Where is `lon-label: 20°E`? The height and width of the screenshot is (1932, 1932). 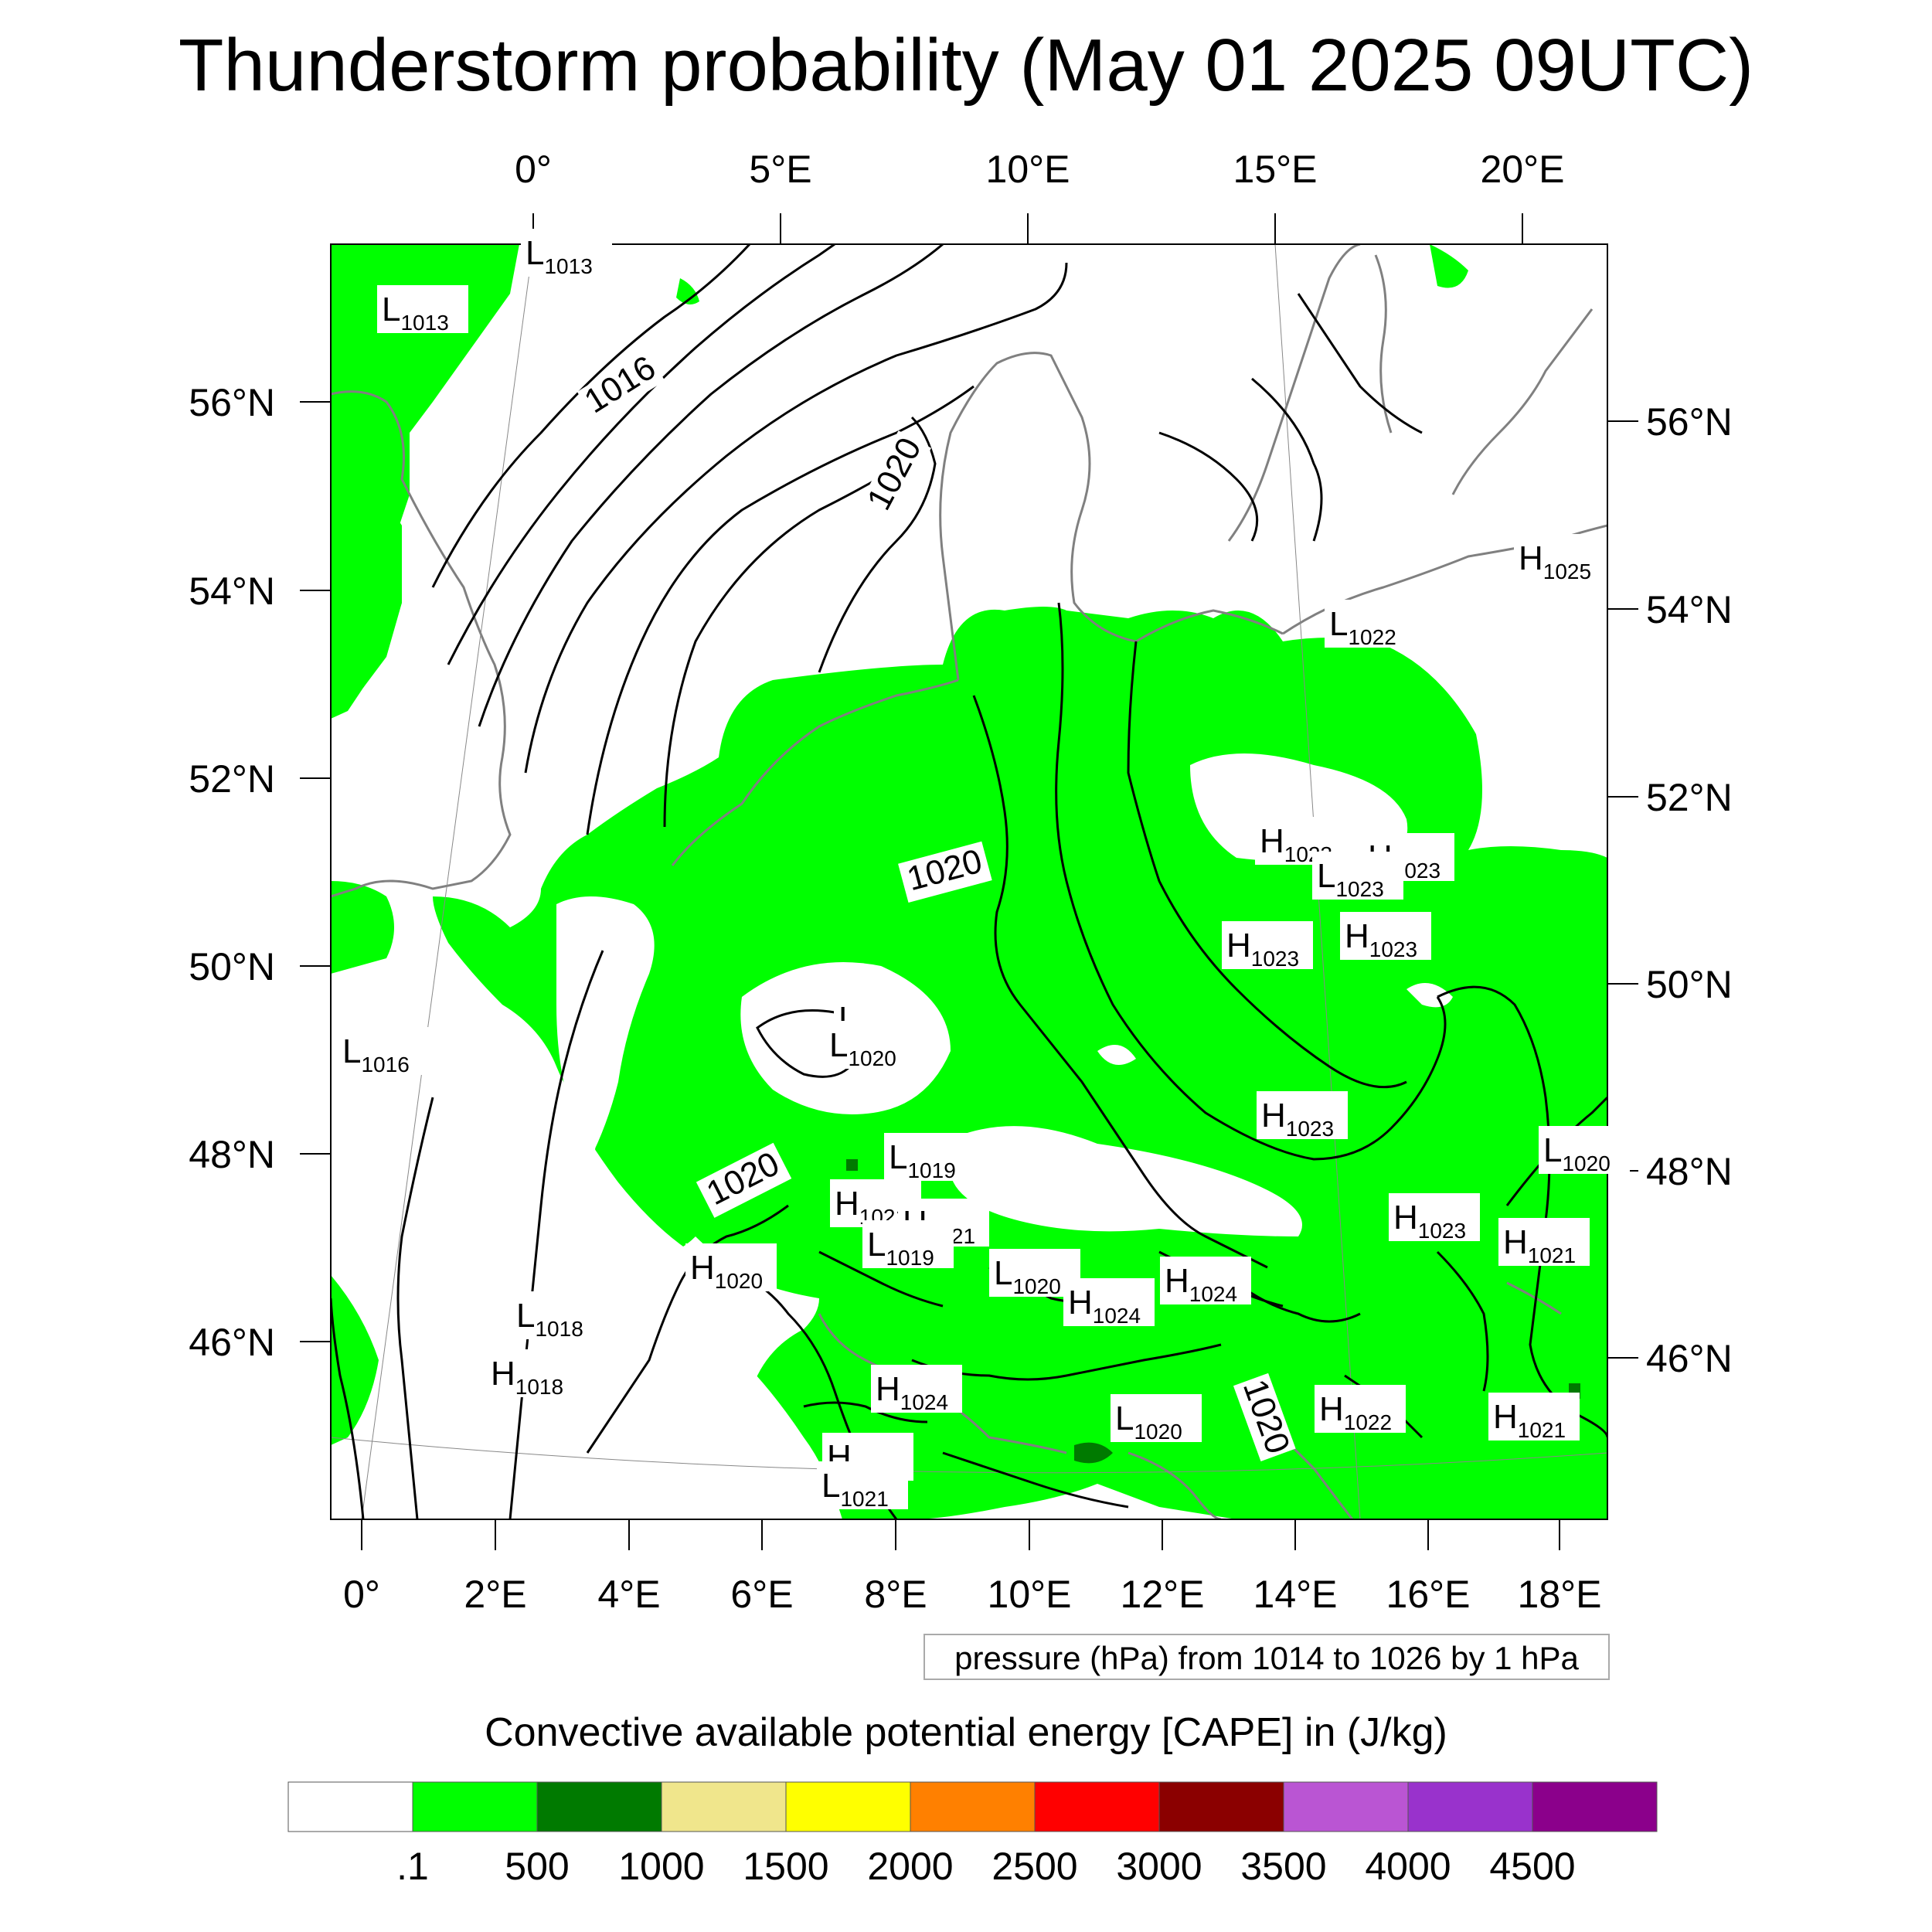 lon-label: 20°E is located at coordinates (1523, 169).